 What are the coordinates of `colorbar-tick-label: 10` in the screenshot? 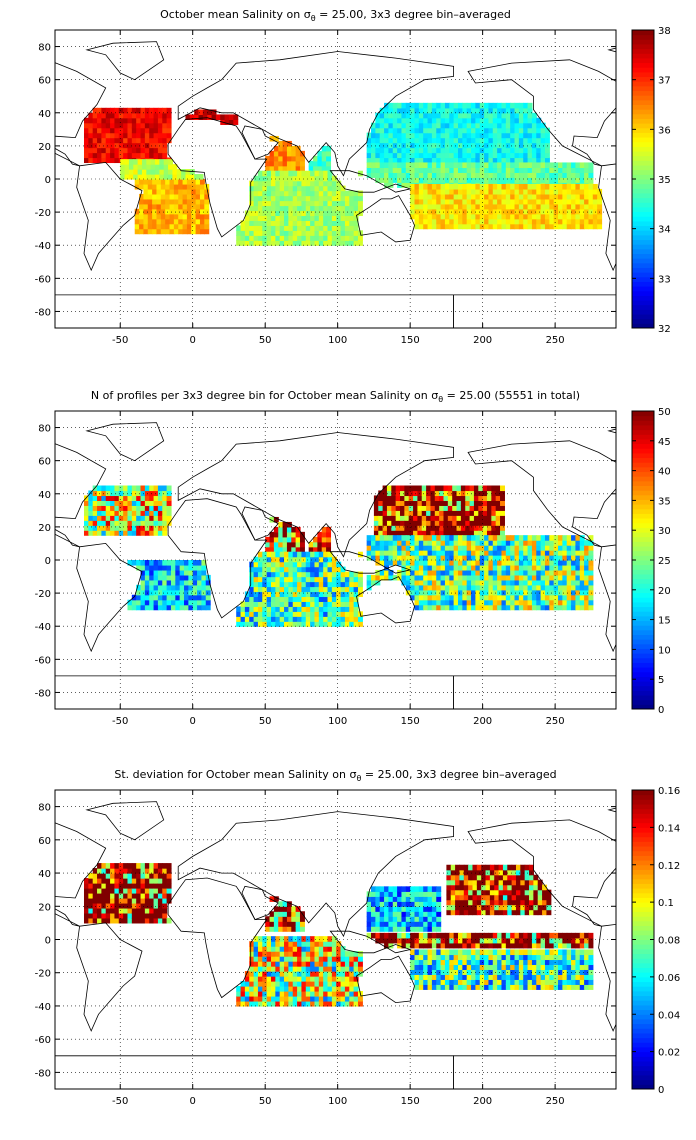 It's located at (664, 650).